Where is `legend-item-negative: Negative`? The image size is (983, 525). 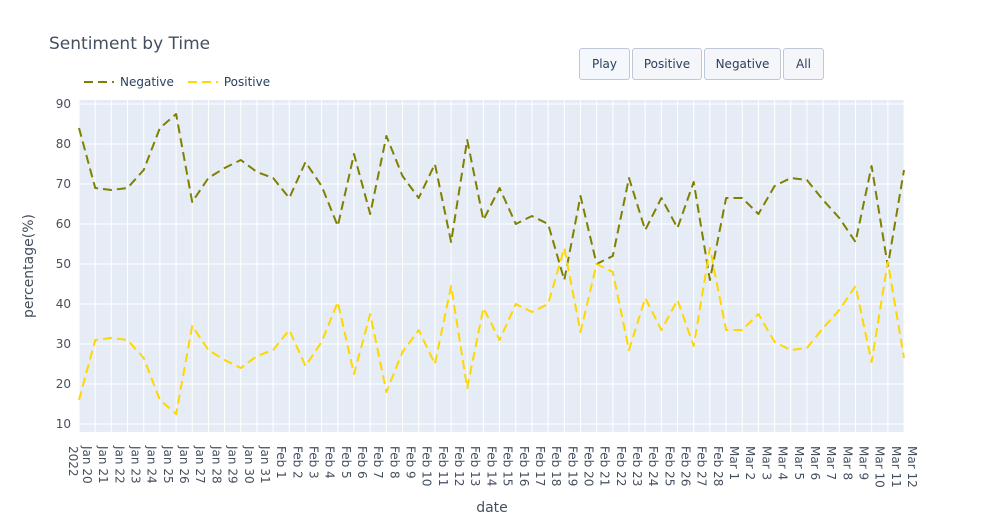 legend-item-negative: Negative is located at coordinates (129, 82).